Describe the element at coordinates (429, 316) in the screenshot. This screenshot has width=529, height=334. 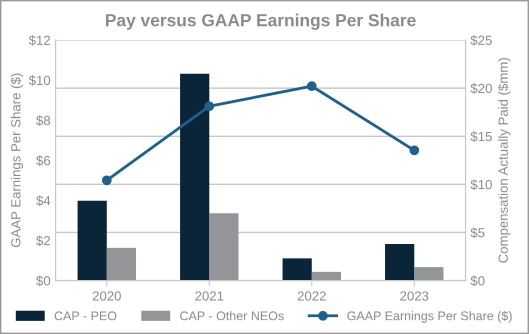
I see `legend-label: GAAP Earnings Per Share ($)` at that location.